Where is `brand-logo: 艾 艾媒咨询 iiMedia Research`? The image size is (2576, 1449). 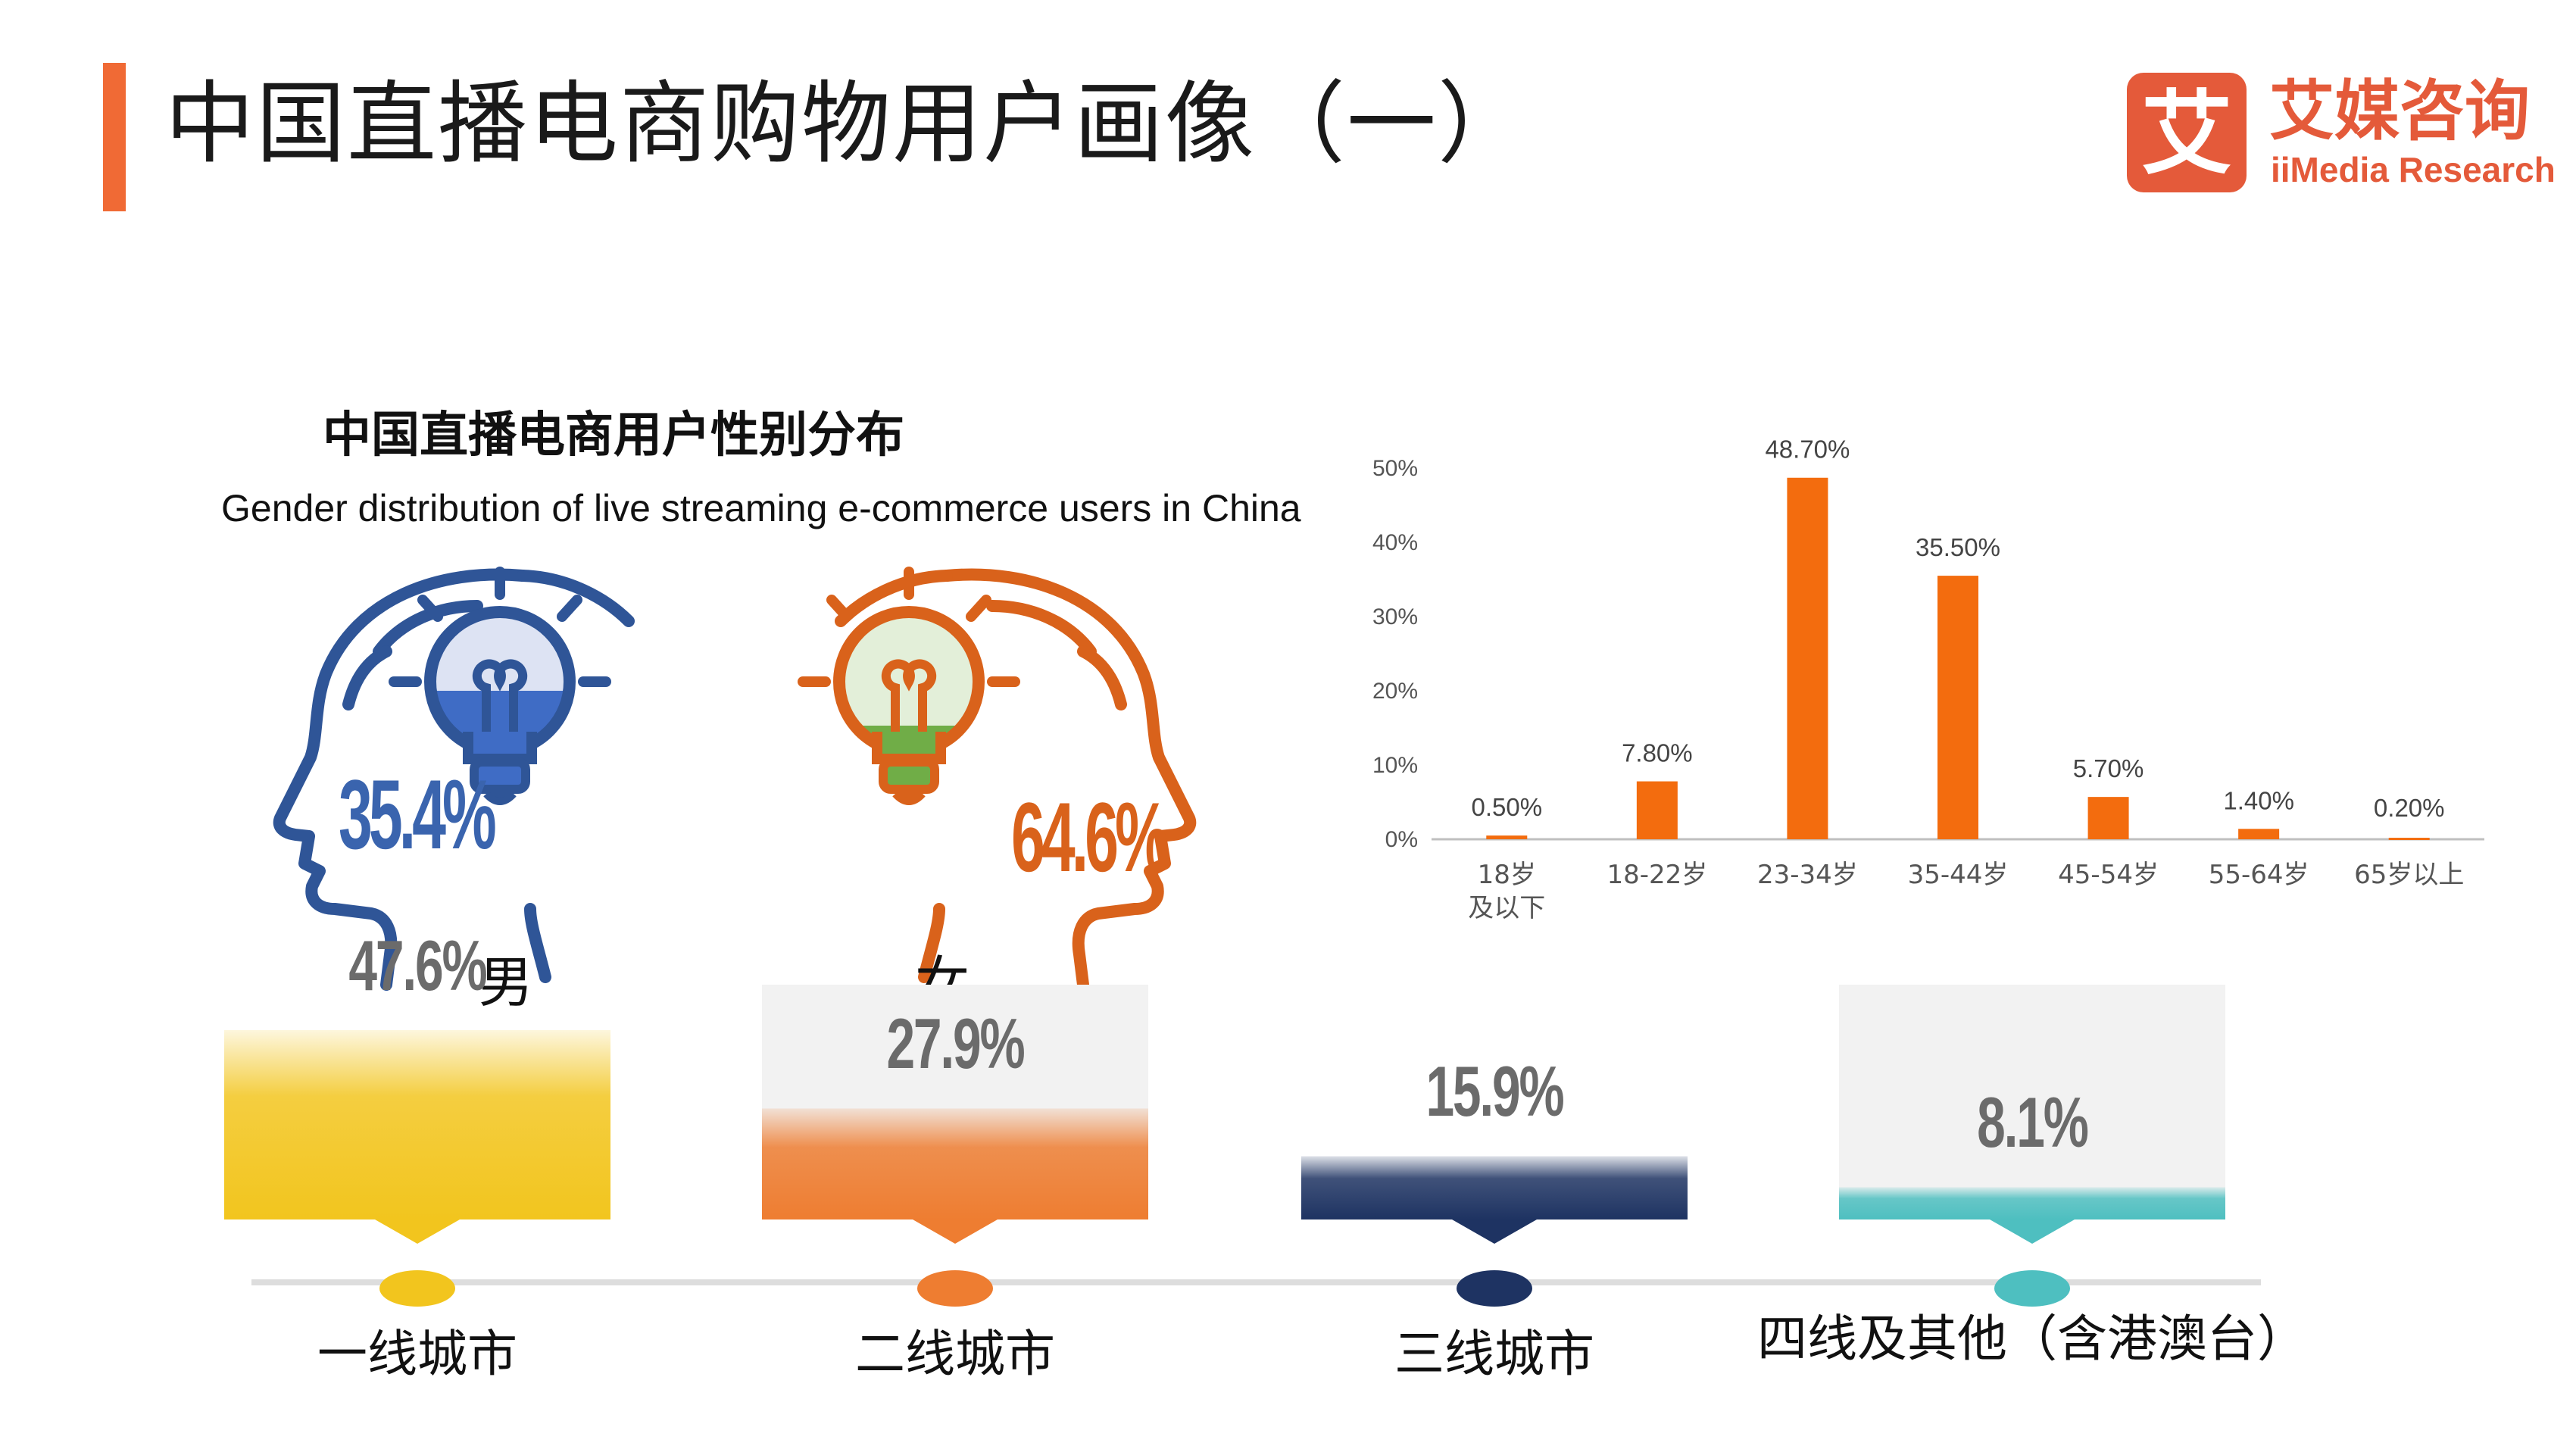
brand-logo: 艾 艾媒咨询 iiMedia Research is located at coordinates (2341, 134).